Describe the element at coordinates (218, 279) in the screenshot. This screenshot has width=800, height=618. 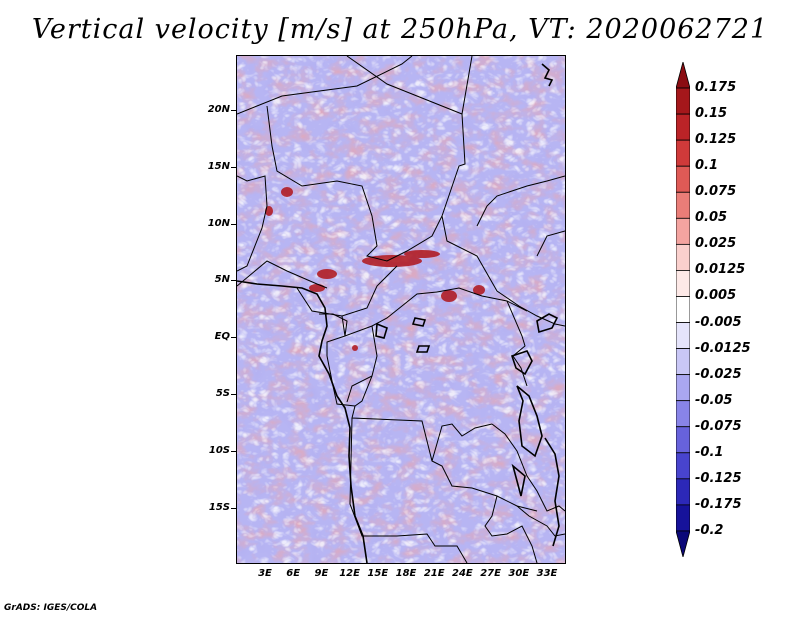
I see `y-tick-label: 5N` at that location.